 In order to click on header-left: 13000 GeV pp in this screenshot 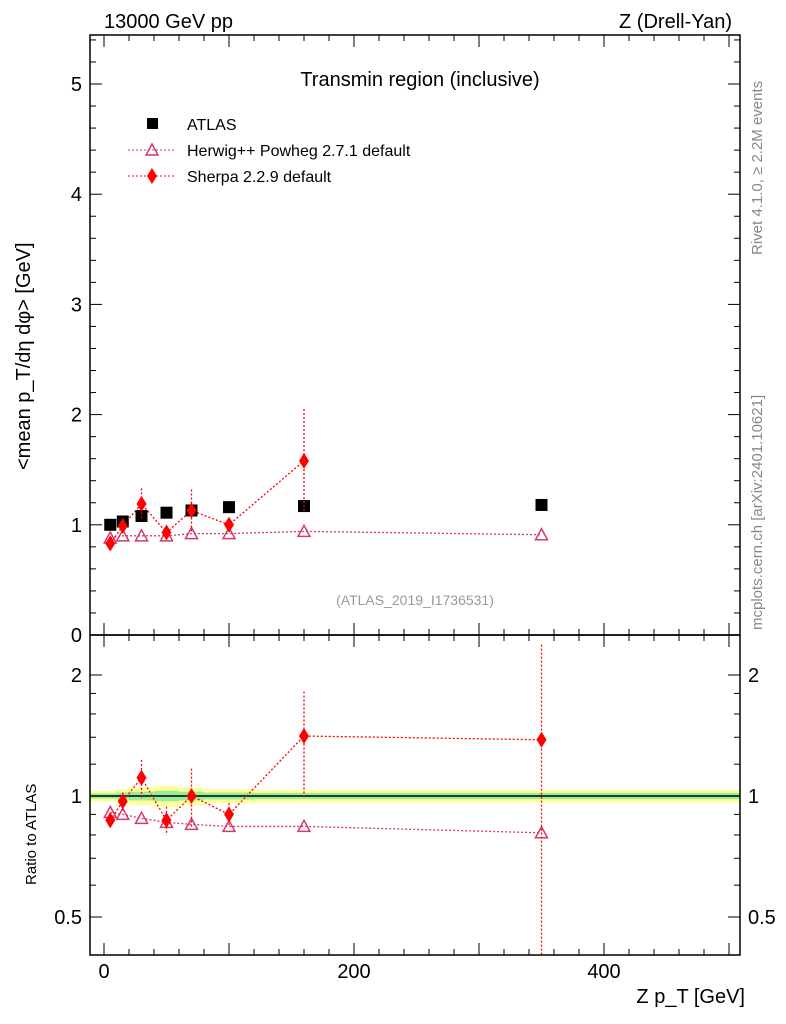, I will do `click(168, 22)`.